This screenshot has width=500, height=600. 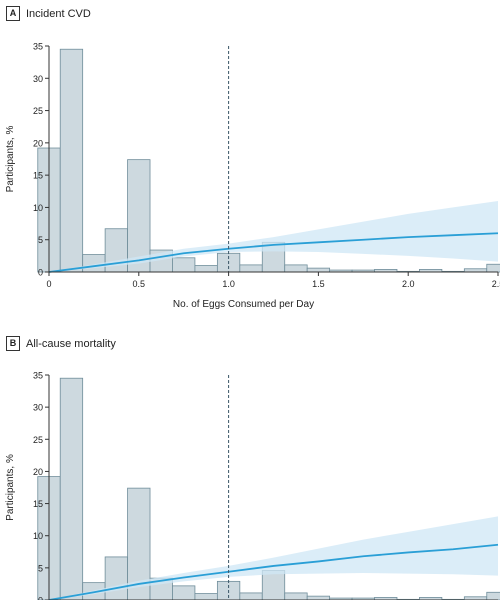 What do you see at coordinates (408, 284) in the screenshot?
I see `x-tick-label: 2.0` at bounding box center [408, 284].